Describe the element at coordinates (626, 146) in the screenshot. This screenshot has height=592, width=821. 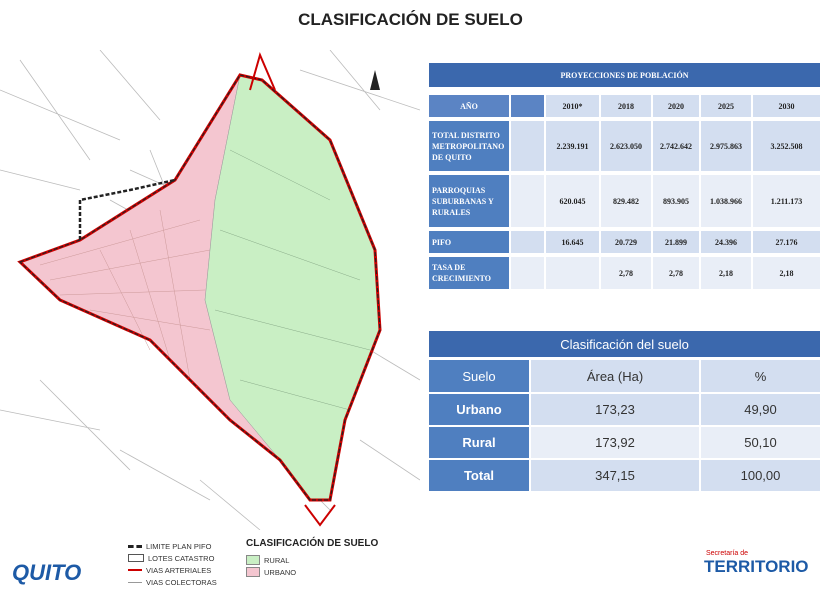
I see `data-cell: 2.623.050` at that location.